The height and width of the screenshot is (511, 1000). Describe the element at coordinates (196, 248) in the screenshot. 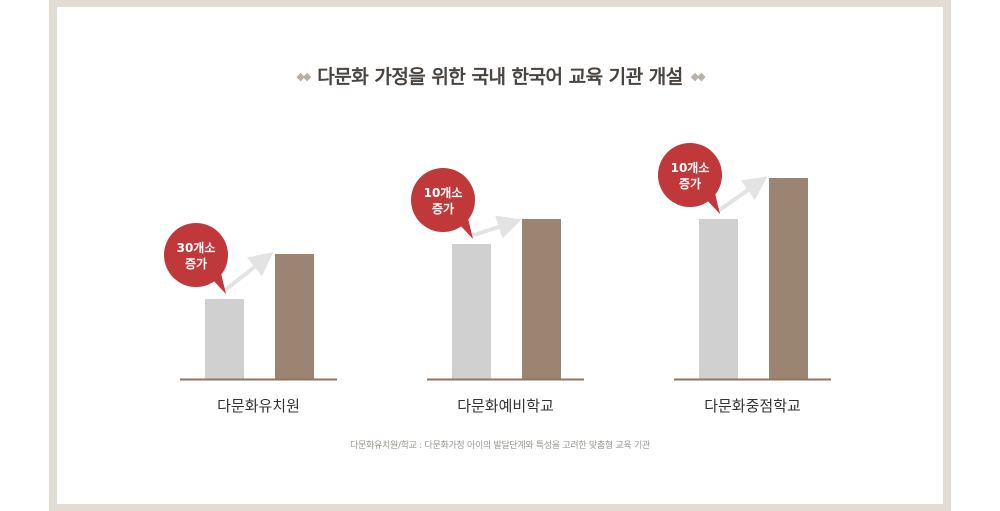

I see `annotation-count: 30개소` at that location.